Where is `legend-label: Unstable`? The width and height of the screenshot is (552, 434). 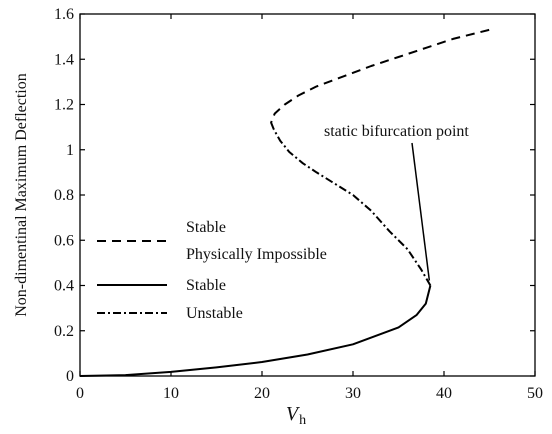 legend-label: Unstable is located at coordinates (214, 313).